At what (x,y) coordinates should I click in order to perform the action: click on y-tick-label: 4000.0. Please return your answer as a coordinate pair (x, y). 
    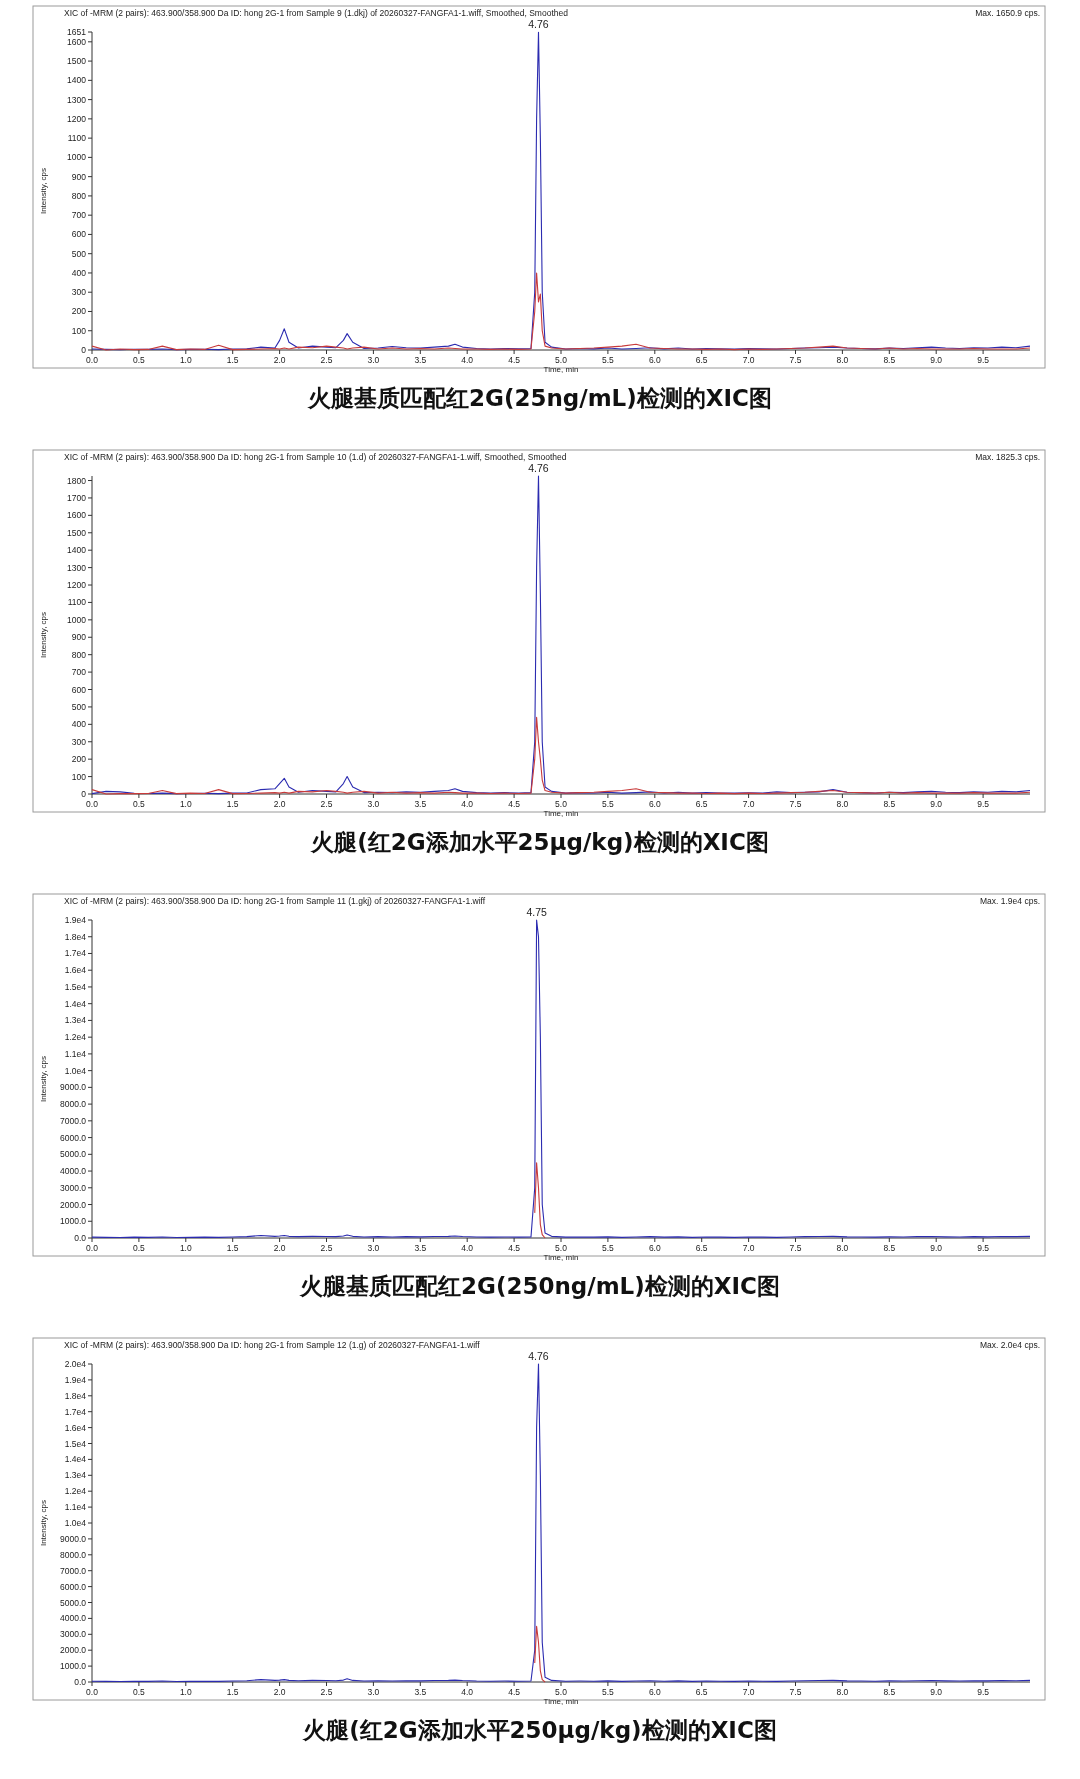
    Looking at the image, I should click on (73, 1171).